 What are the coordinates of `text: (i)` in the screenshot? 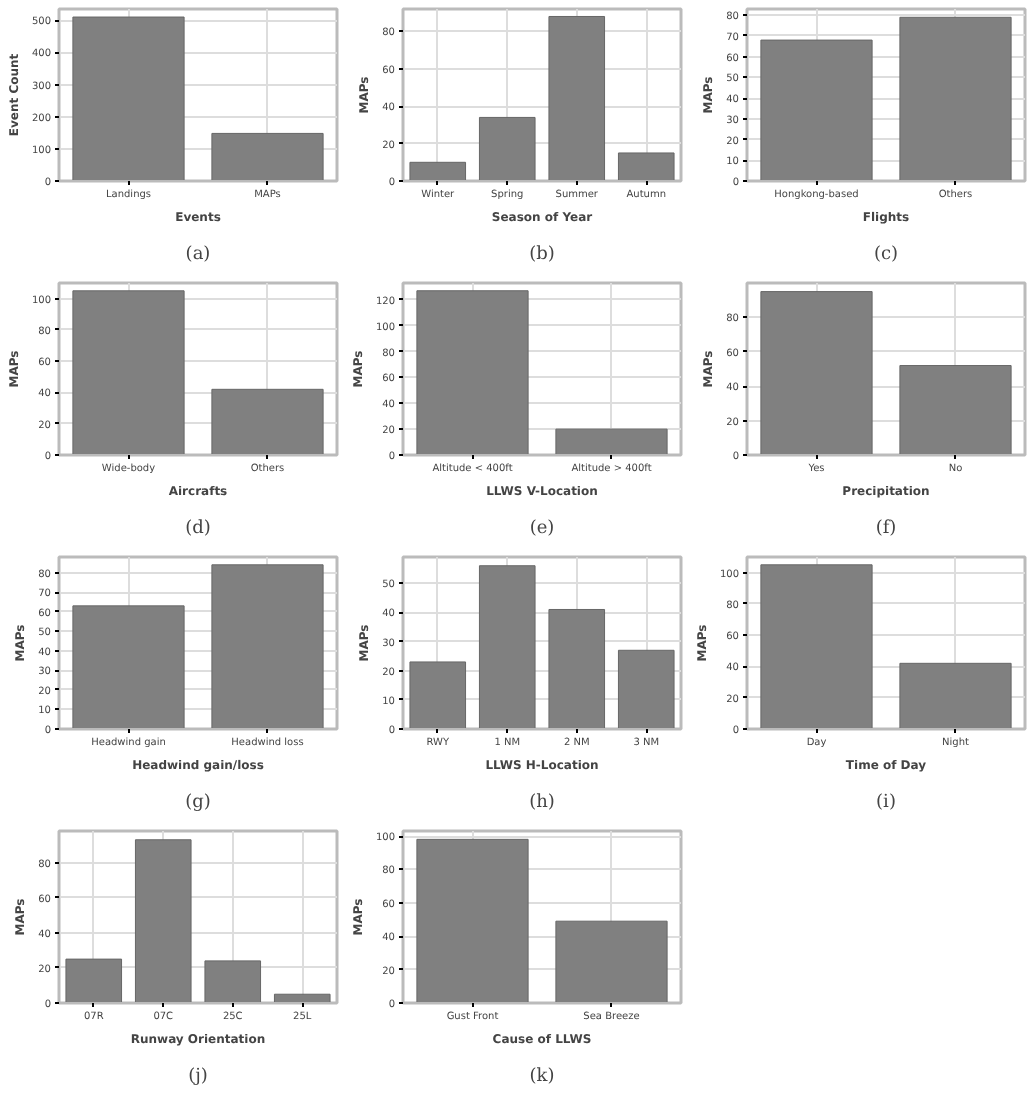 It's located at (886, 803).